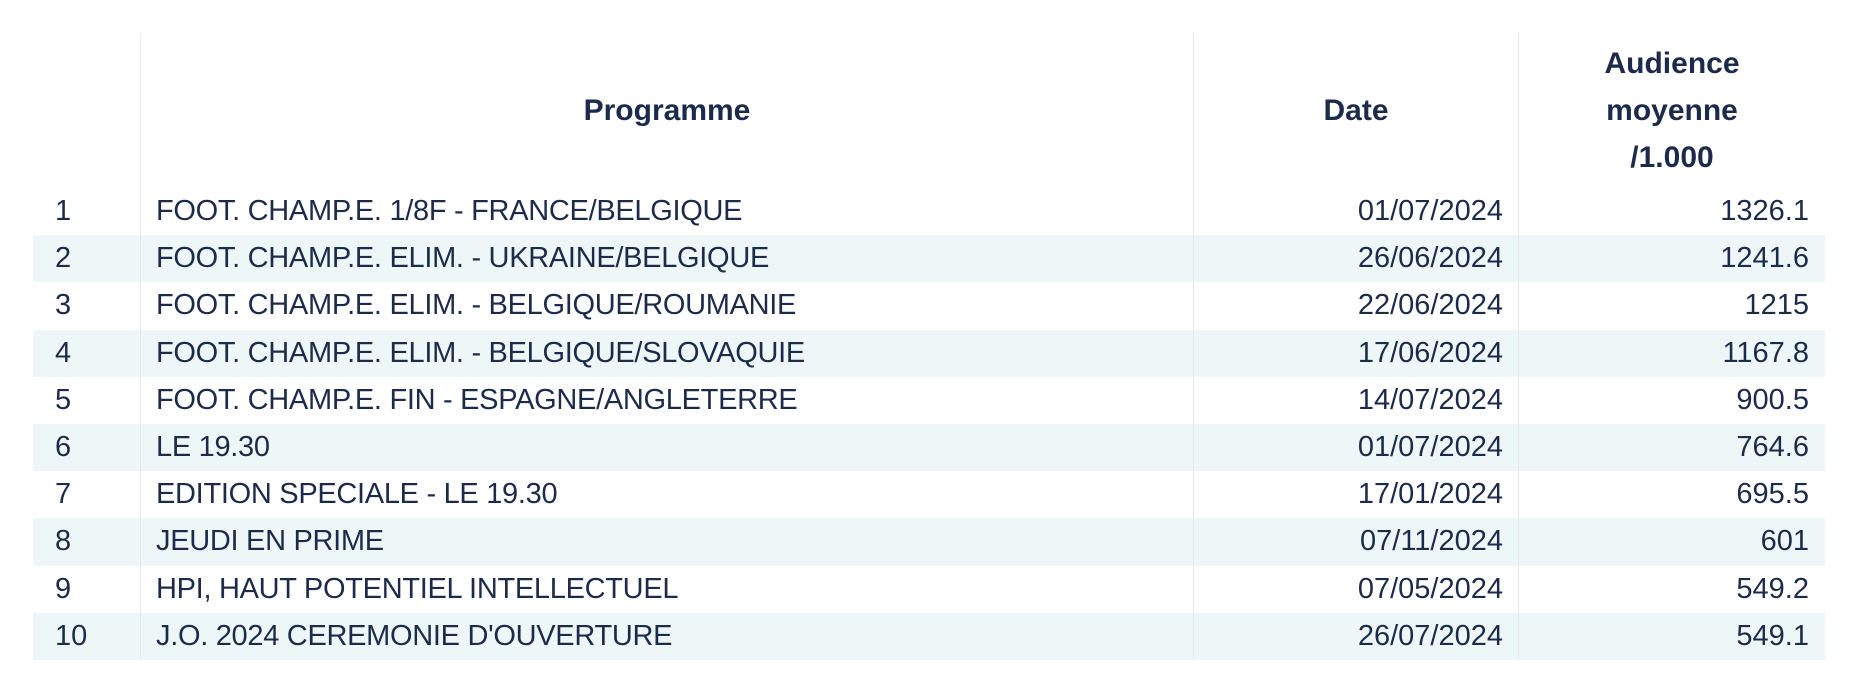  Describe the element at coordinates (1671, 110) in the screenshot. I see `column-header-audience: Audience moyenne /1.000` at that location.